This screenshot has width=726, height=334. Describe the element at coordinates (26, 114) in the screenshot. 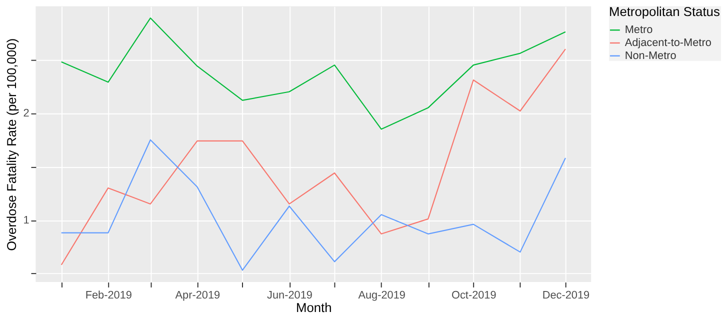

I see `y-tick-label: 2` at that location.